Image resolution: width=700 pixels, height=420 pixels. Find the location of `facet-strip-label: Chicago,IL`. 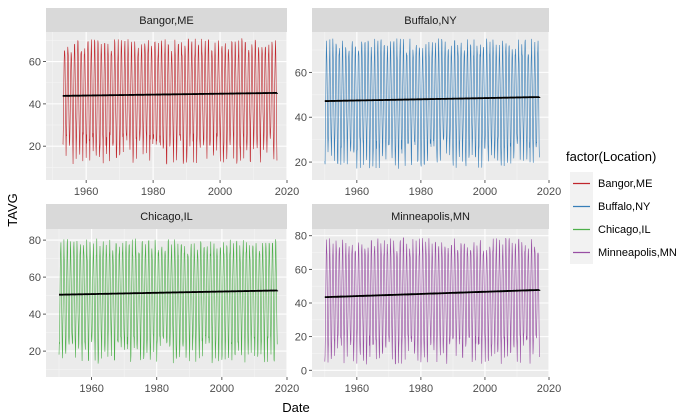

facet-strip-label: Chicago,IL is located at coordinates (166, 217).